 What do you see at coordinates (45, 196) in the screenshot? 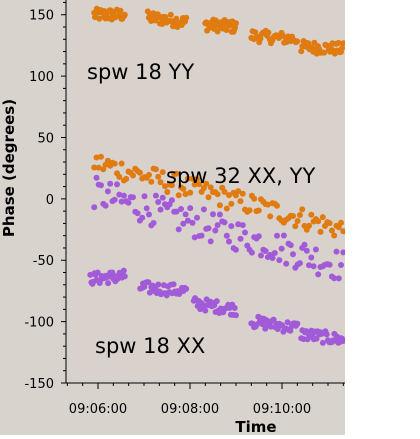
I see `y-ticks: 150 100 50 0 -50 -100 -150` at bounding box center [45, 196].